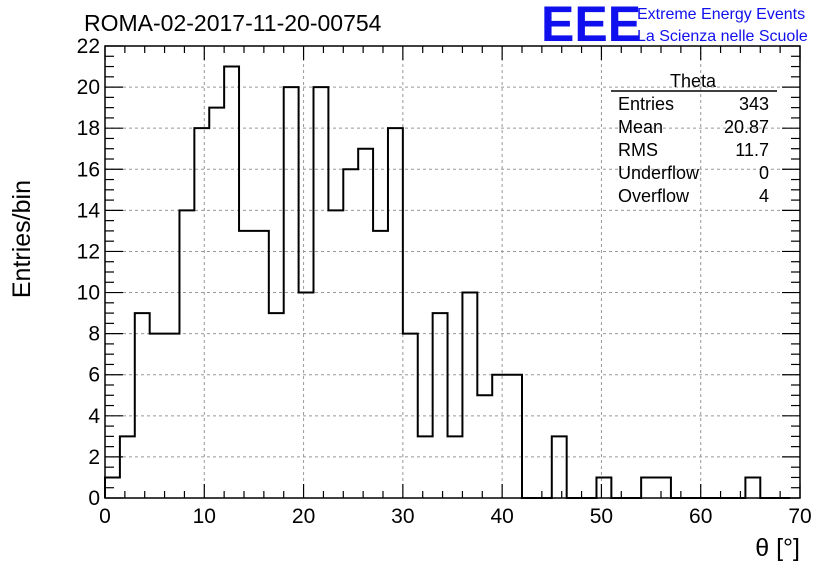 The width and height of the screenshot is (836, 572). I want to click on x-tick-labels: 0 10 20 30 40 50 60 70, so click(455, 516).